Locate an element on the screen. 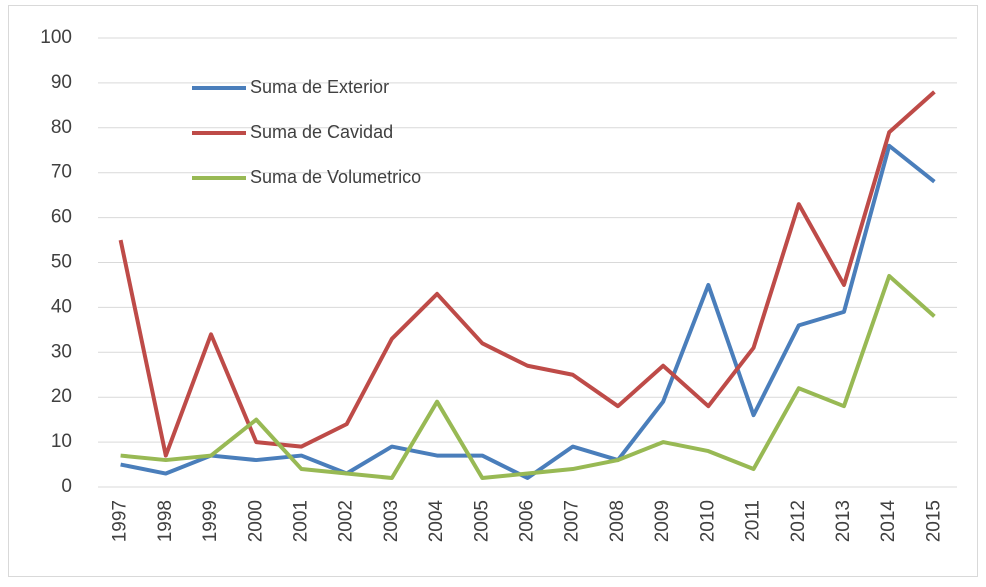 The width and height of the screenshot is (986, 587). x-tick-label: 1999 is located at coordinates (210, 521).